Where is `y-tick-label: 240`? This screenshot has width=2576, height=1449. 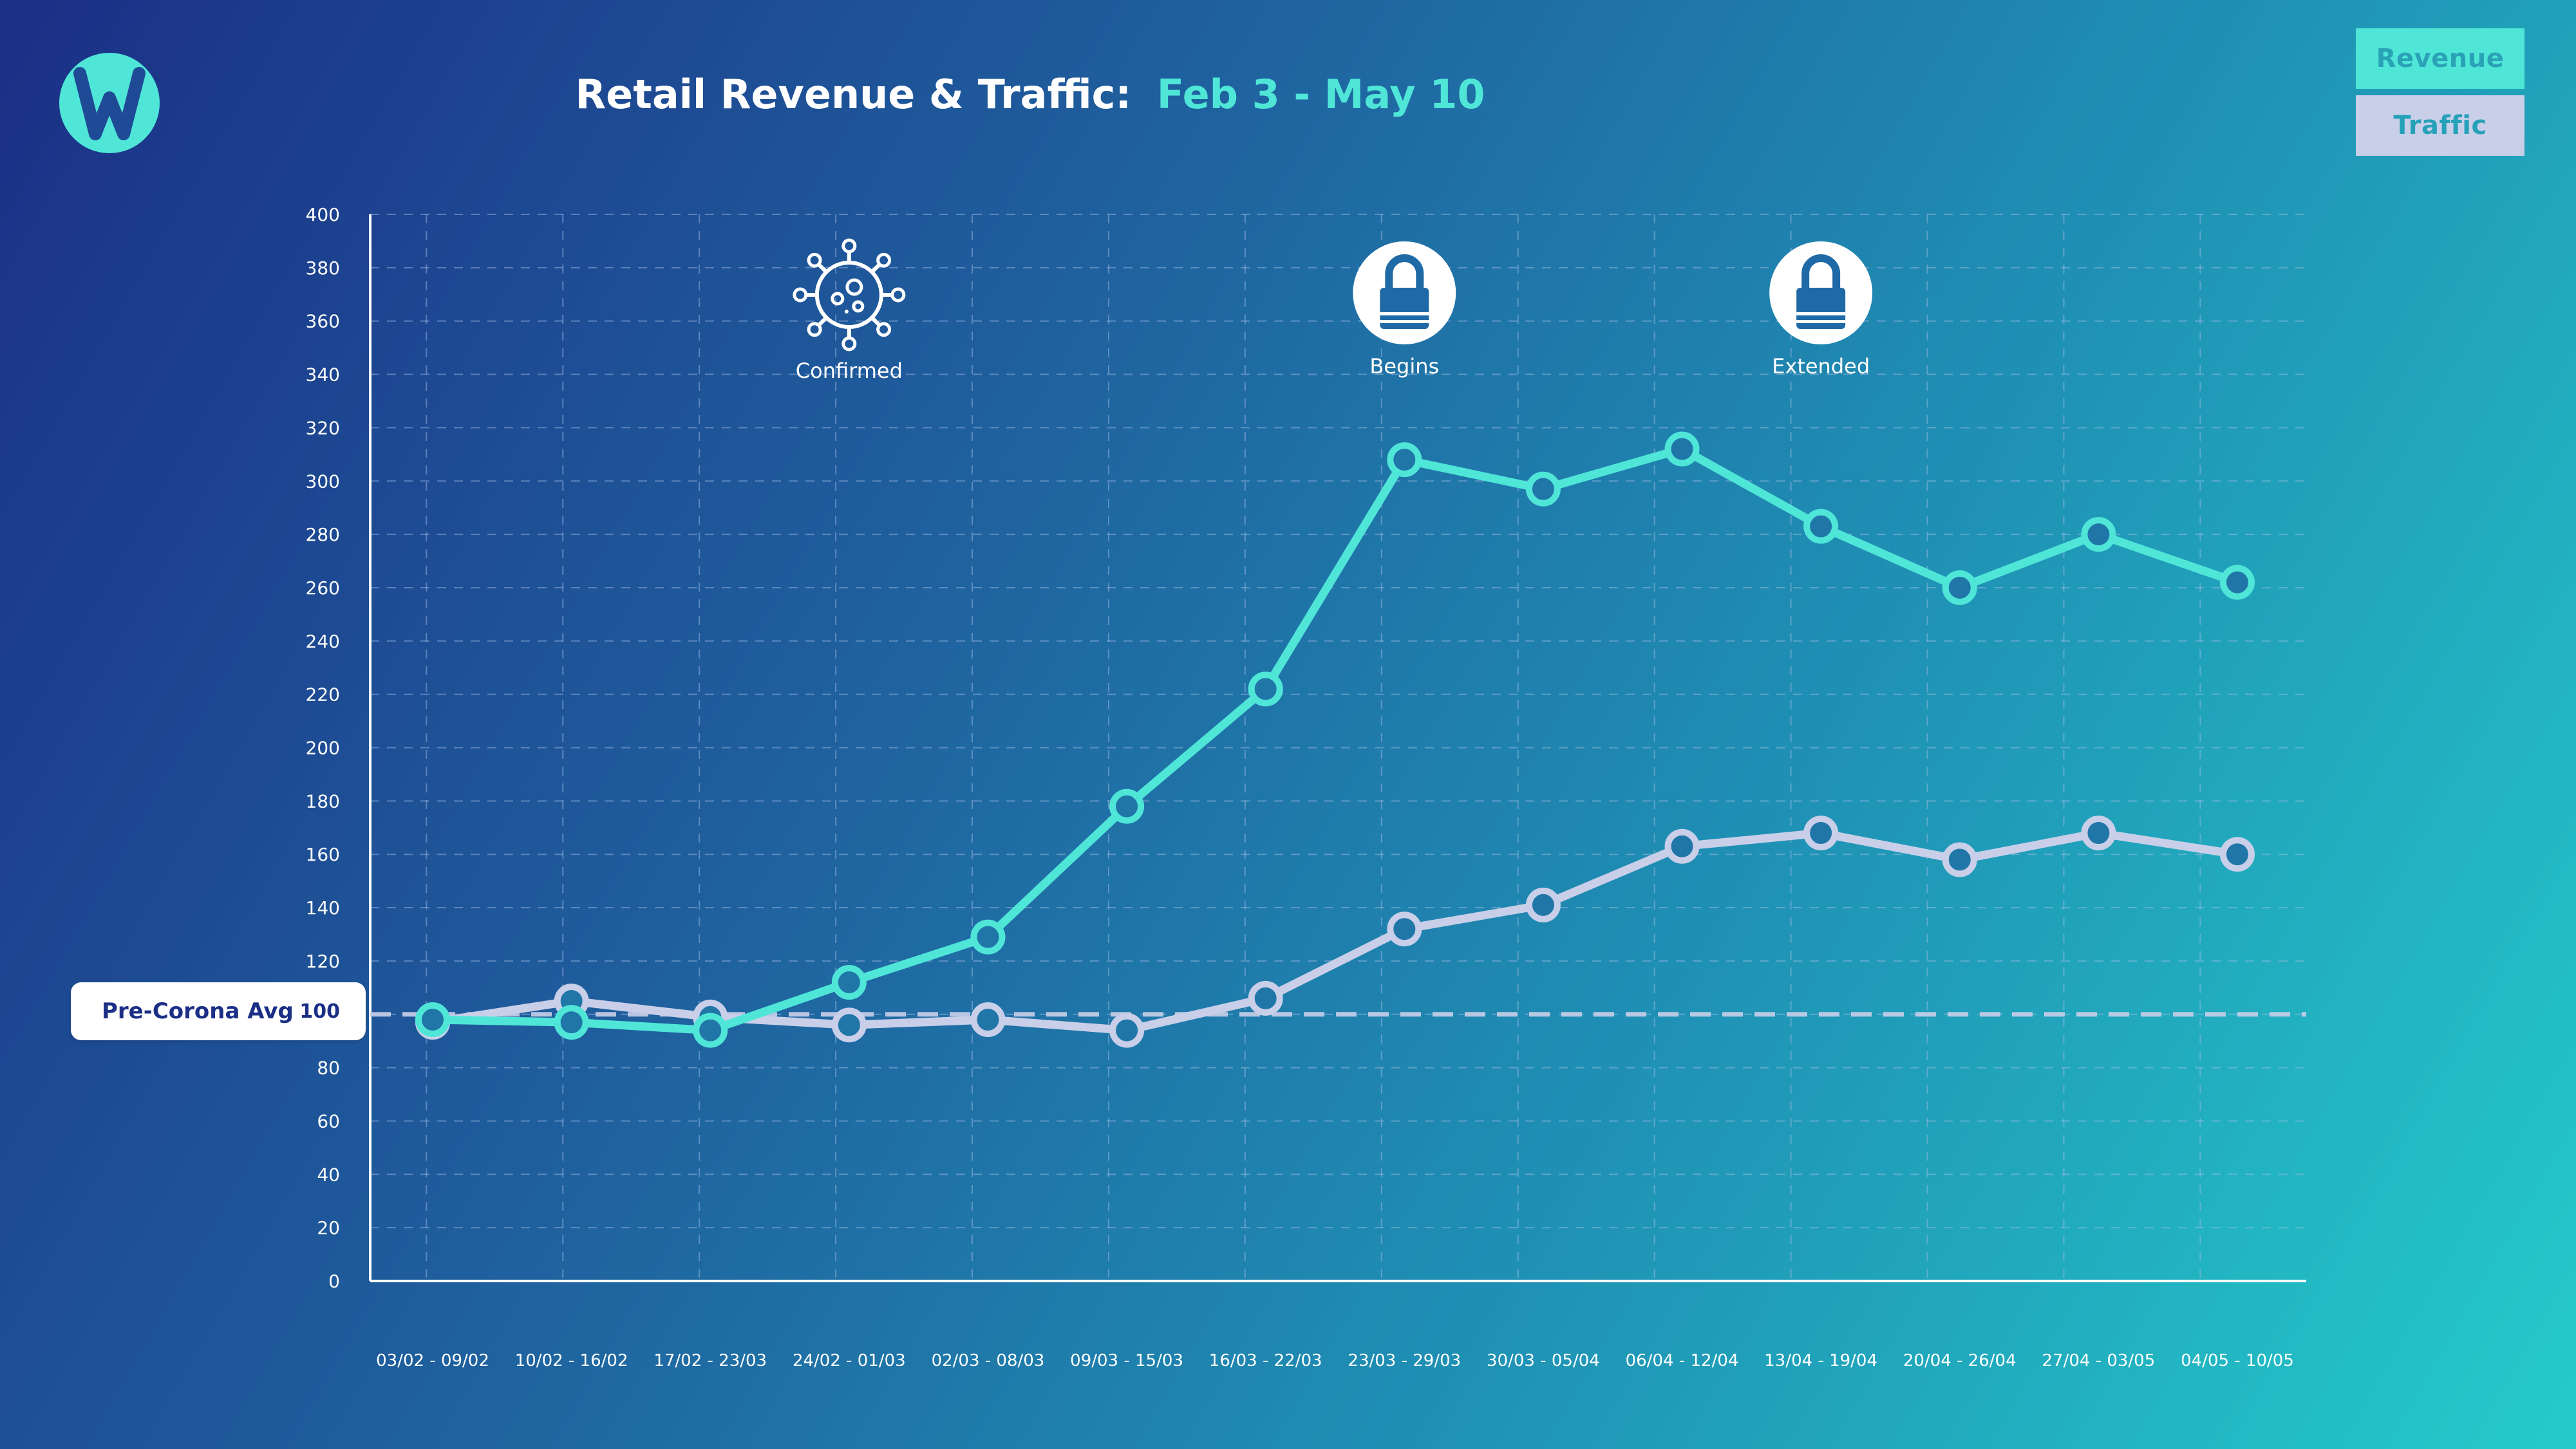
y-tick-label: 240 is located at coordinates (323, 641).